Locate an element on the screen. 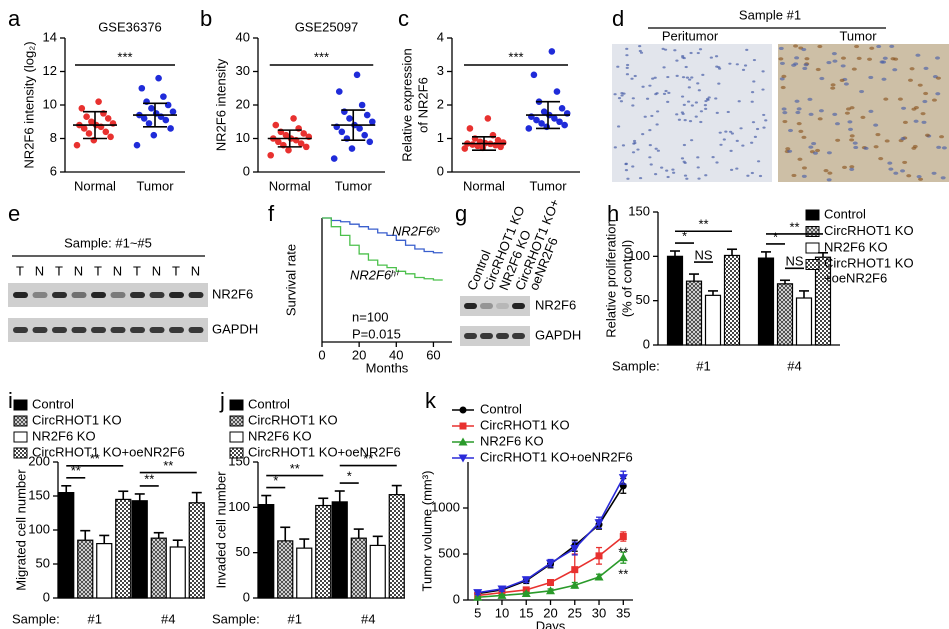 This screenshot has height=629, width=949. y-axis-label: of NR2F6 is located at coordinates (422, 105).